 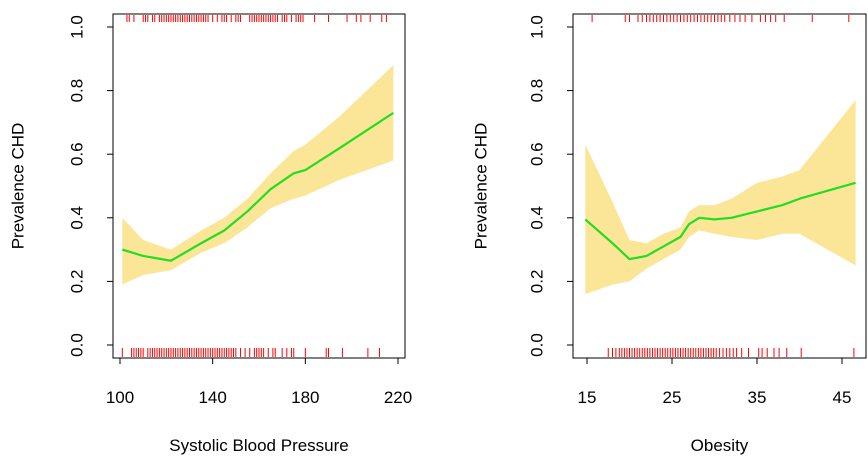 I want to click on confidence-band, so click(x=720, y=197).